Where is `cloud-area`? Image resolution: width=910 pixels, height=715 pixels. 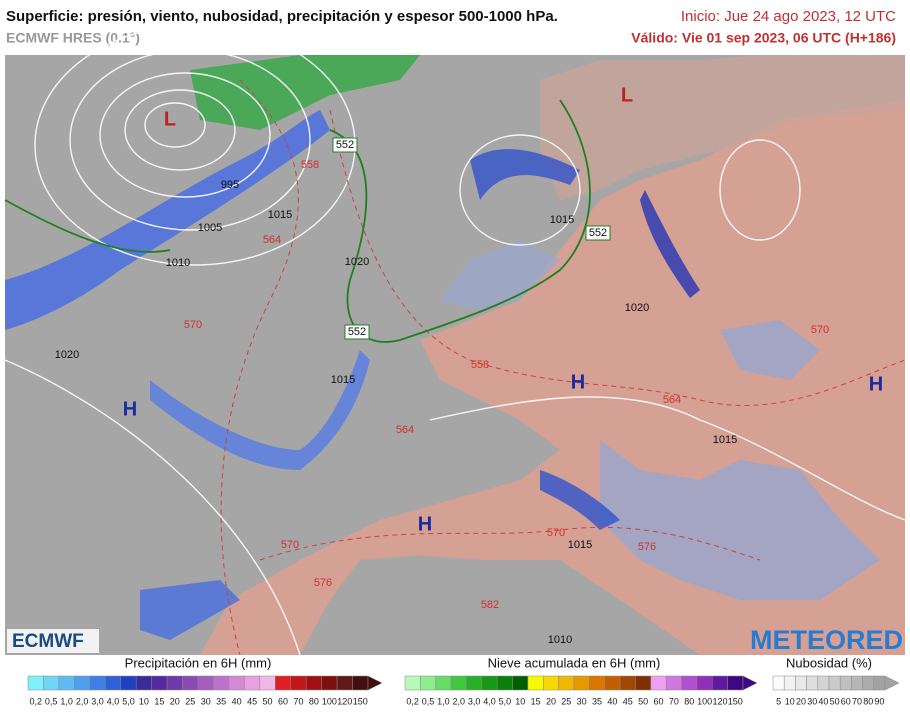 cloud-area is located at coordinates (500, 275).